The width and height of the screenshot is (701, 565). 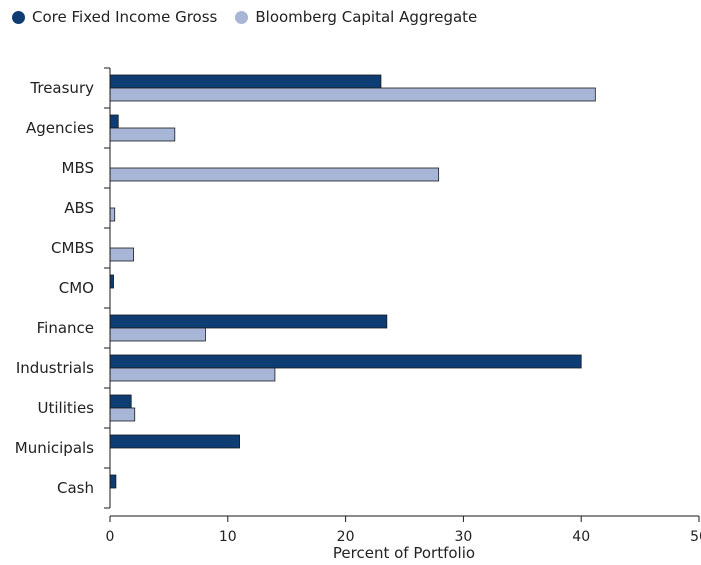 What do you see at coordinates (61, 88) in the screenshot?
I see `category-label-treasury: Treasury` at bounding box center [61, 88].